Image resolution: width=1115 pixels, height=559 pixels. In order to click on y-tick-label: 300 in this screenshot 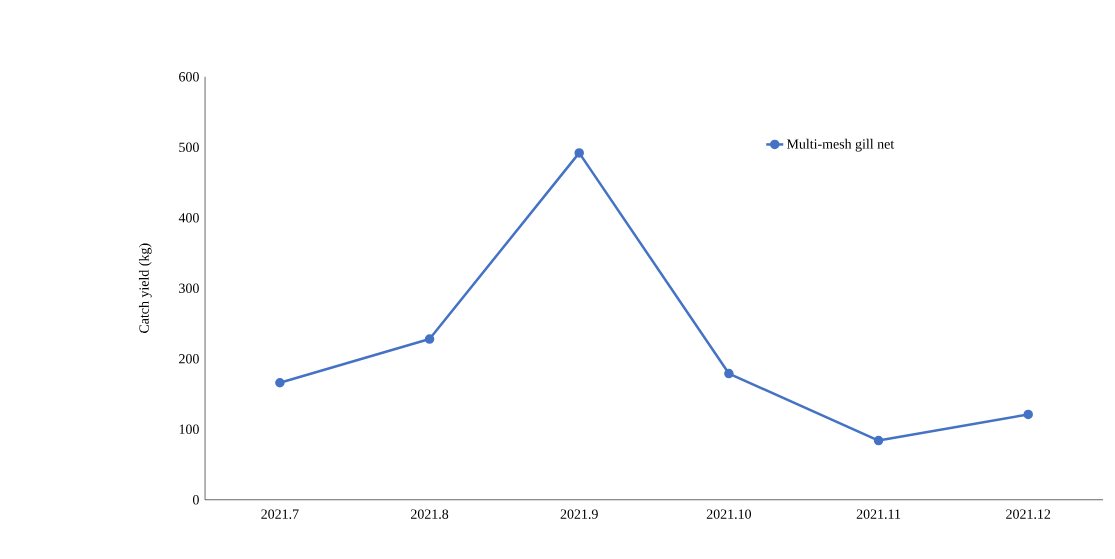, I will do `click(189, 288)`.